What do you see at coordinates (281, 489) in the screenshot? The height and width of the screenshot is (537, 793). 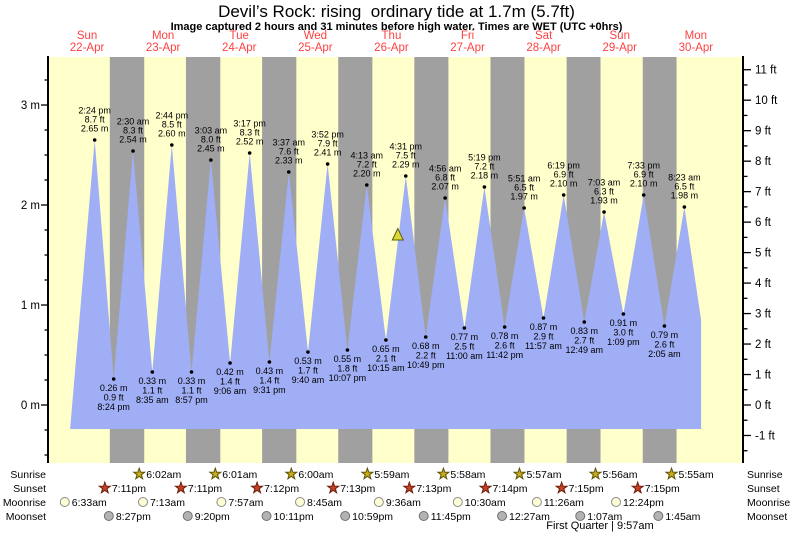 I see `sunset-time: 7:12pm` at bounding box center [281, 489].